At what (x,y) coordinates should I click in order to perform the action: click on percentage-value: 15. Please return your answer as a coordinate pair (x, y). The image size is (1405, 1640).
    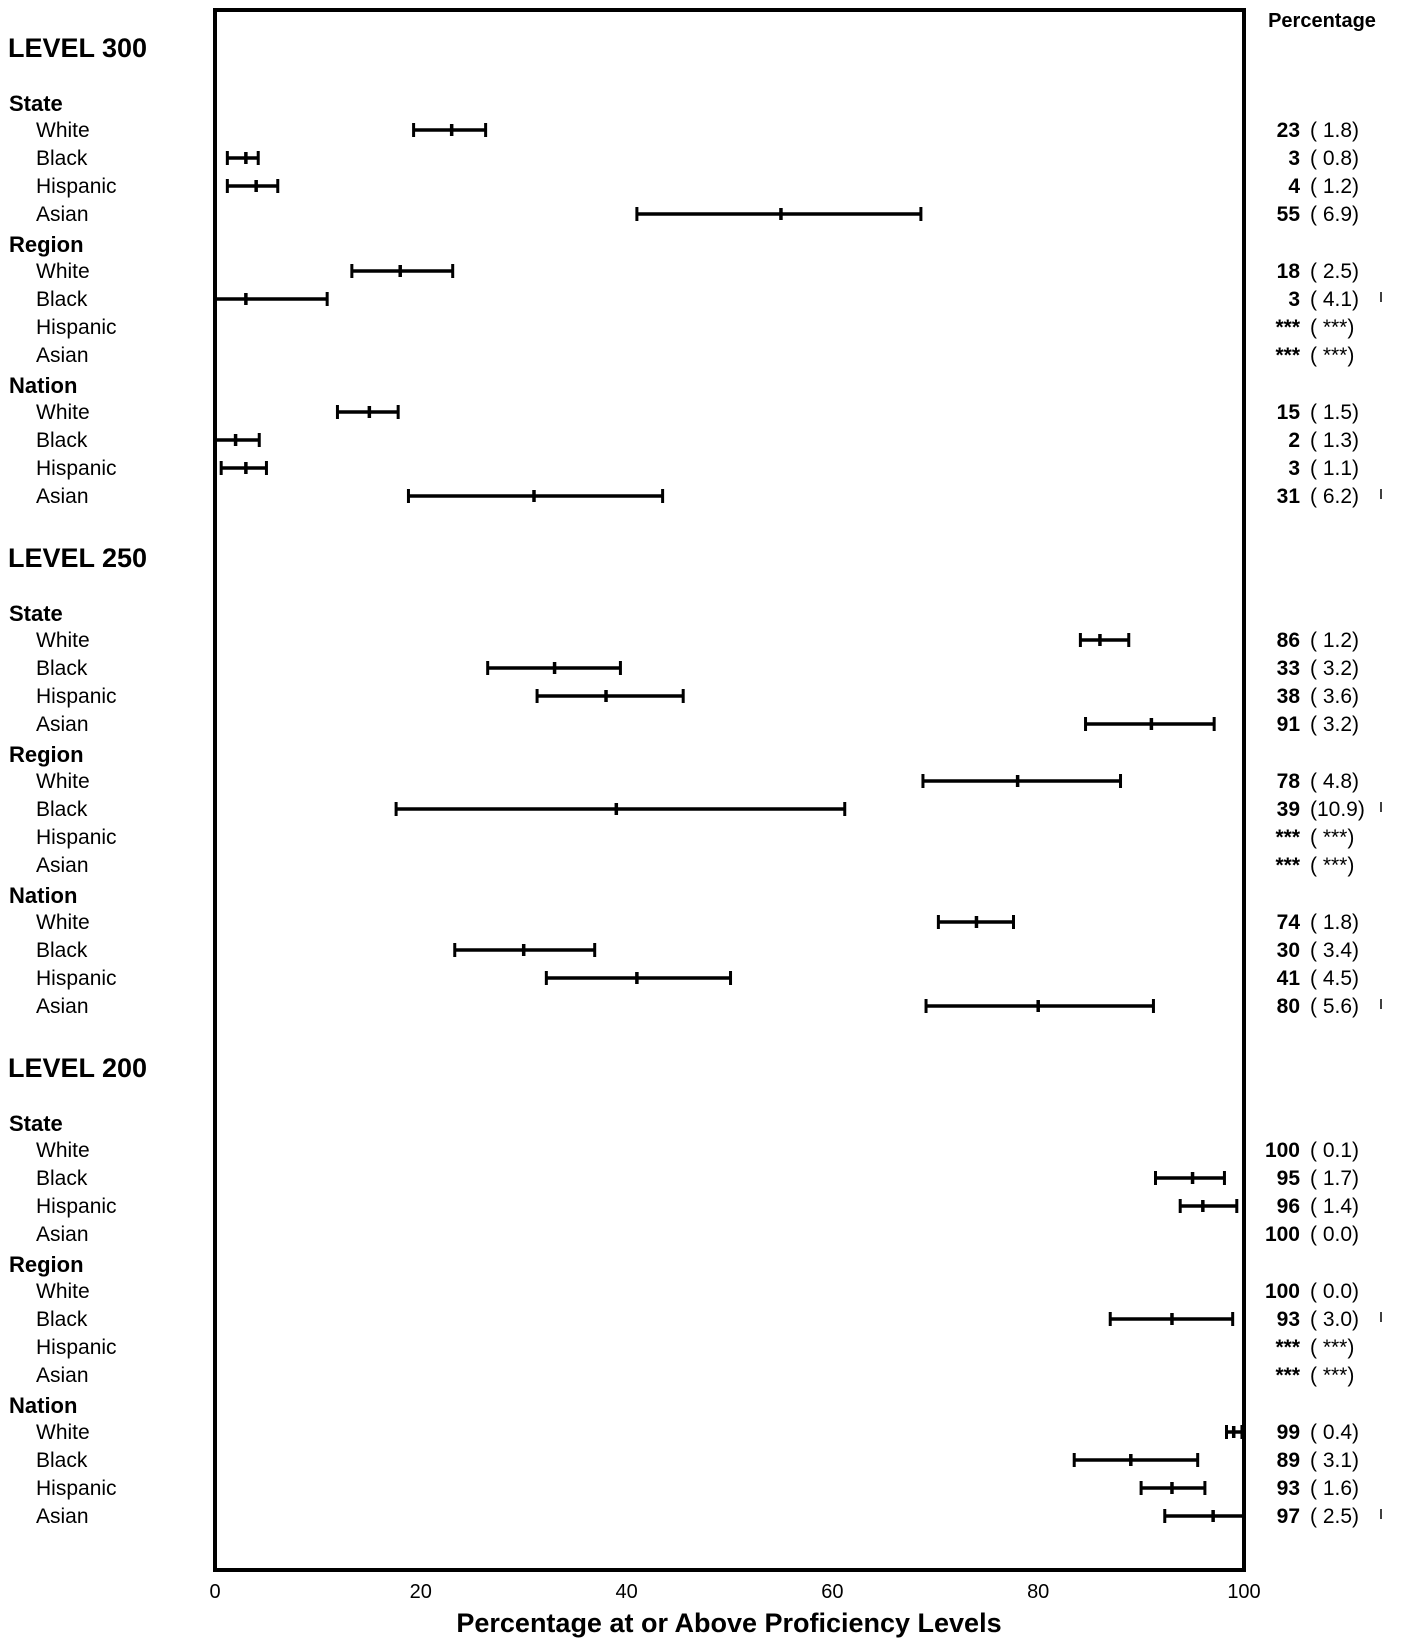
    Looking at the image, I should click on (1289, 412).